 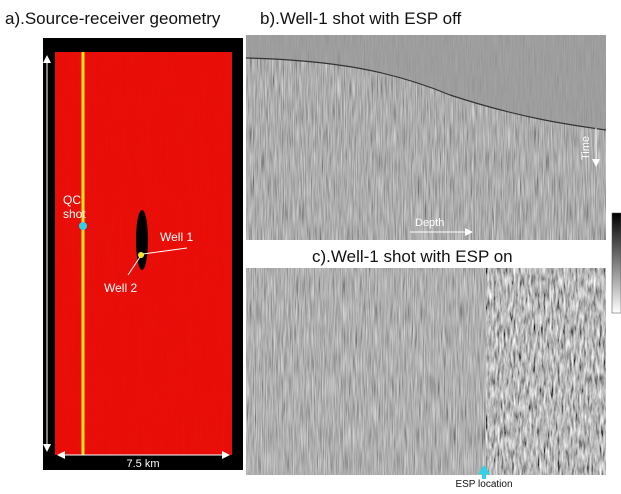 I want to click on first-arrival, so click(x=426, y=94).